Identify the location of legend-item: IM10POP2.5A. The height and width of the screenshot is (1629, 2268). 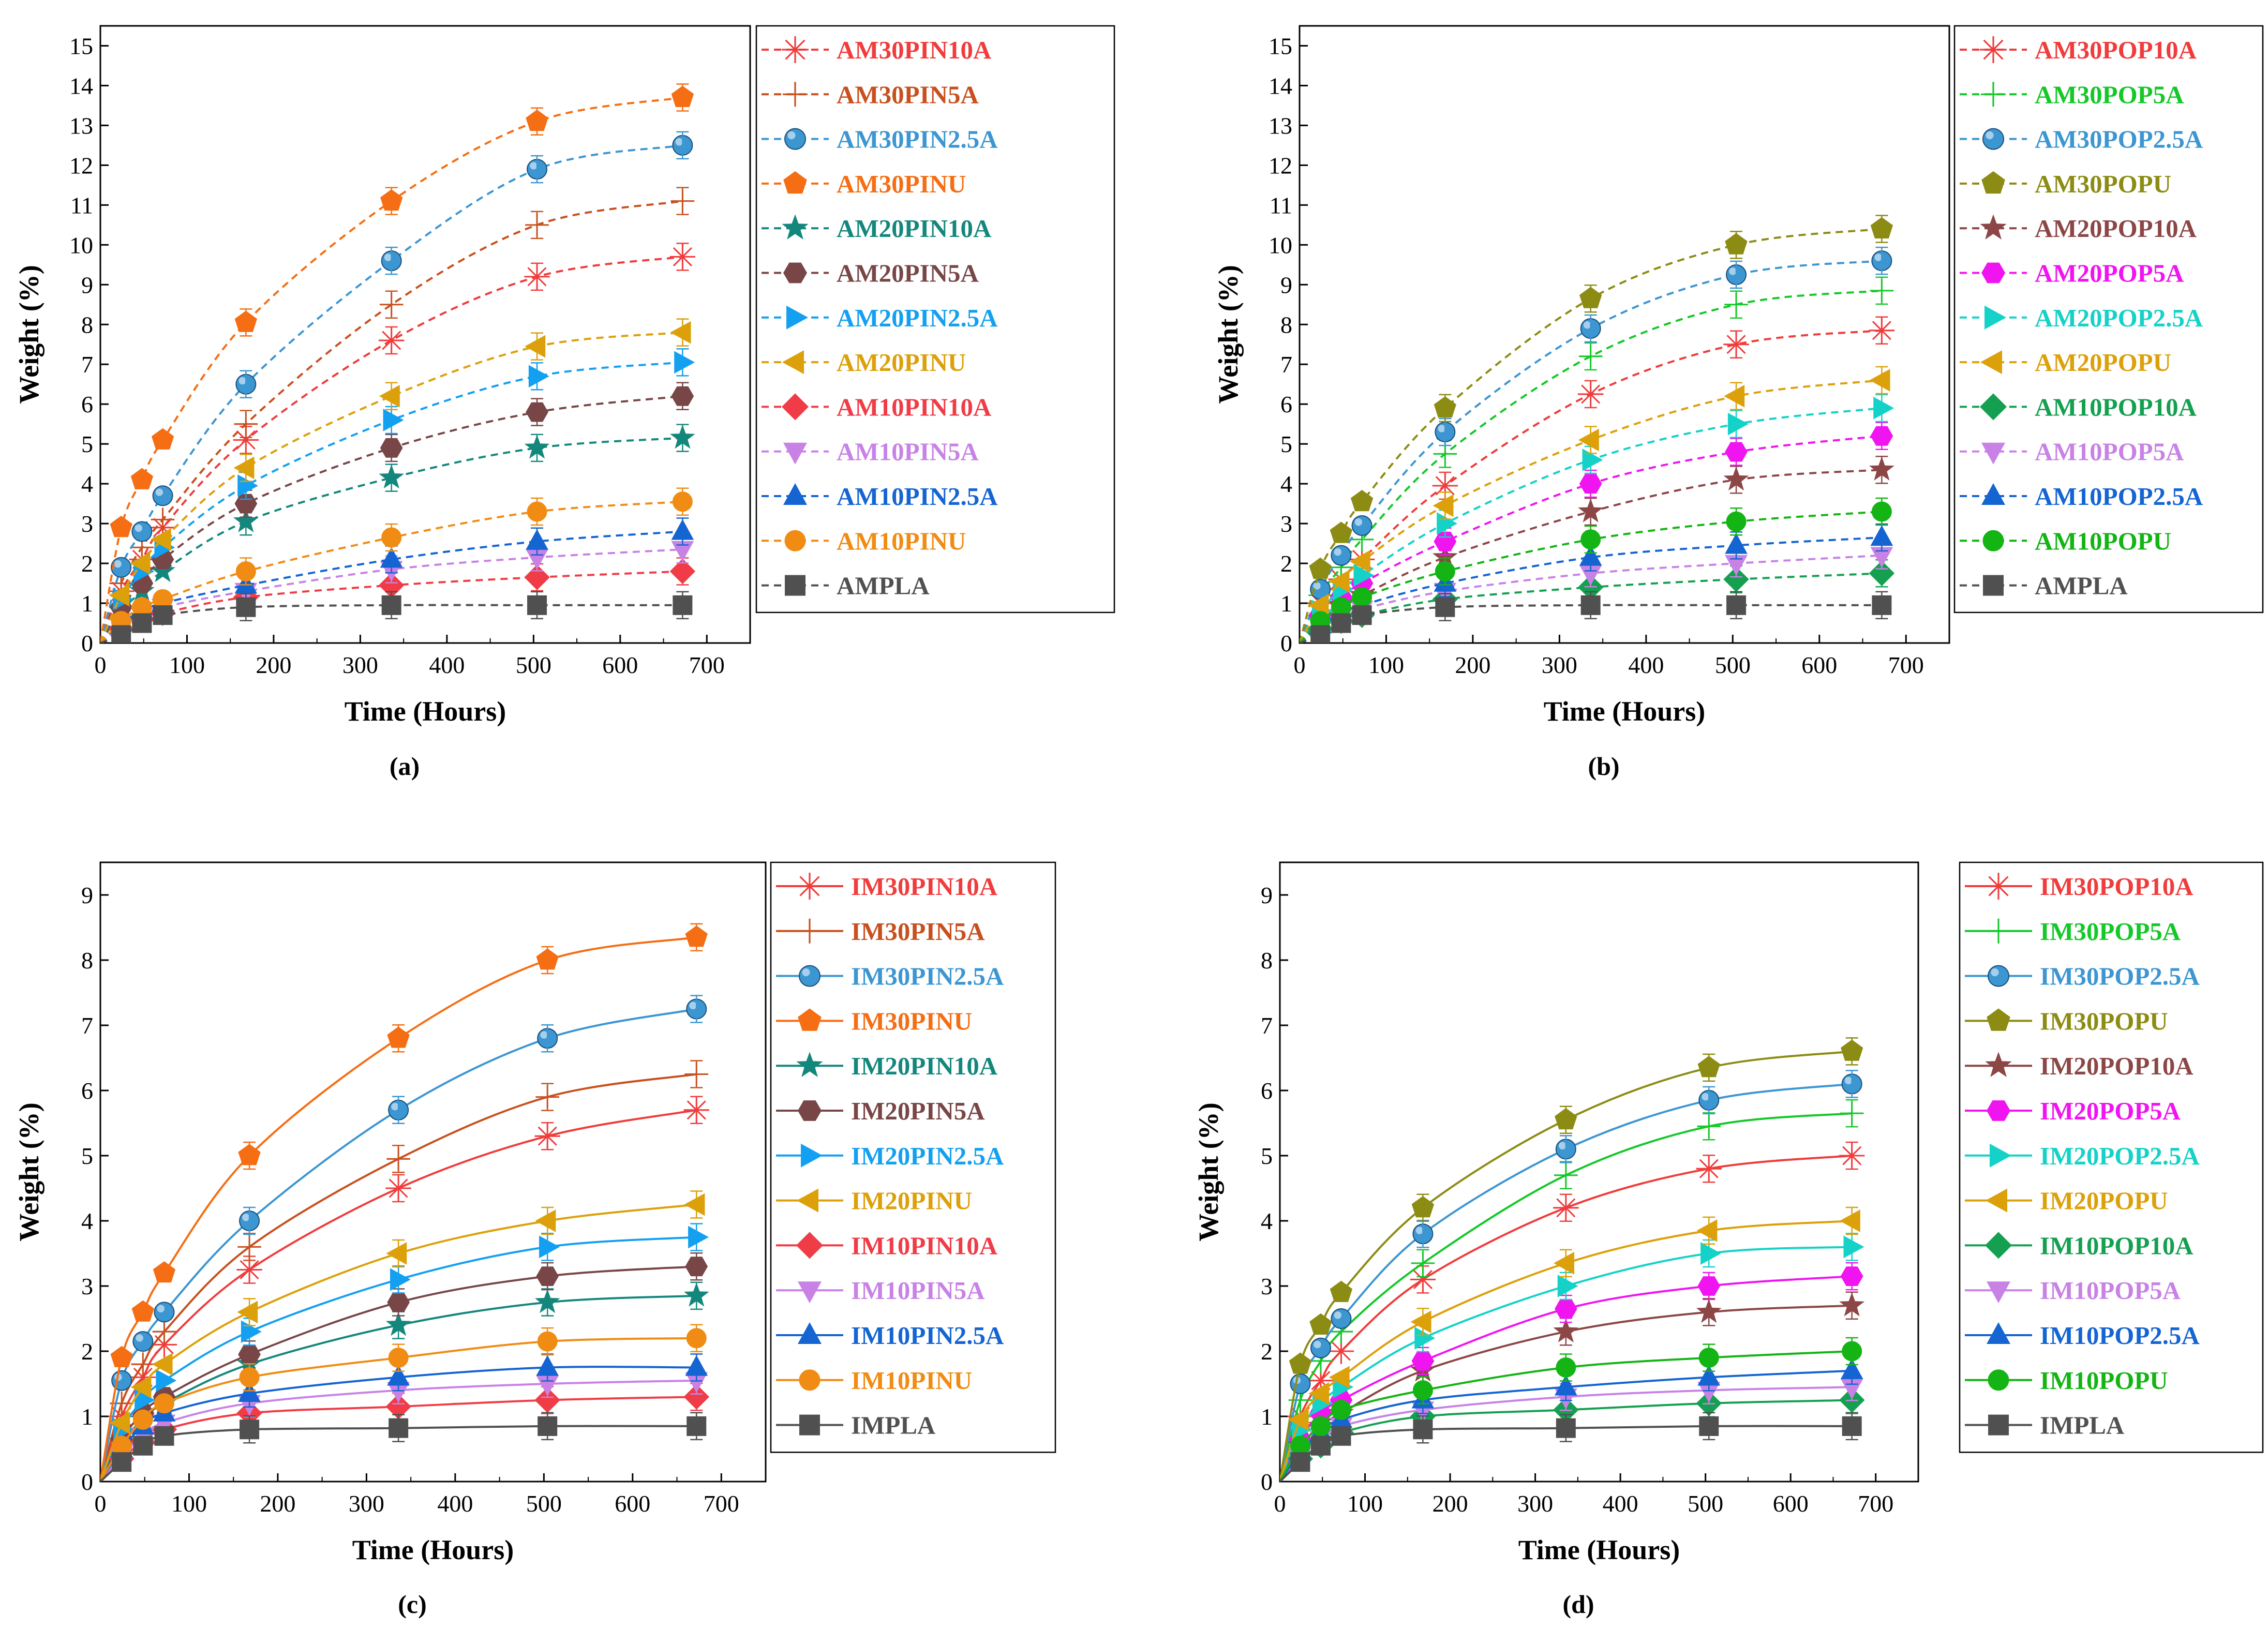
(2082, 1336).